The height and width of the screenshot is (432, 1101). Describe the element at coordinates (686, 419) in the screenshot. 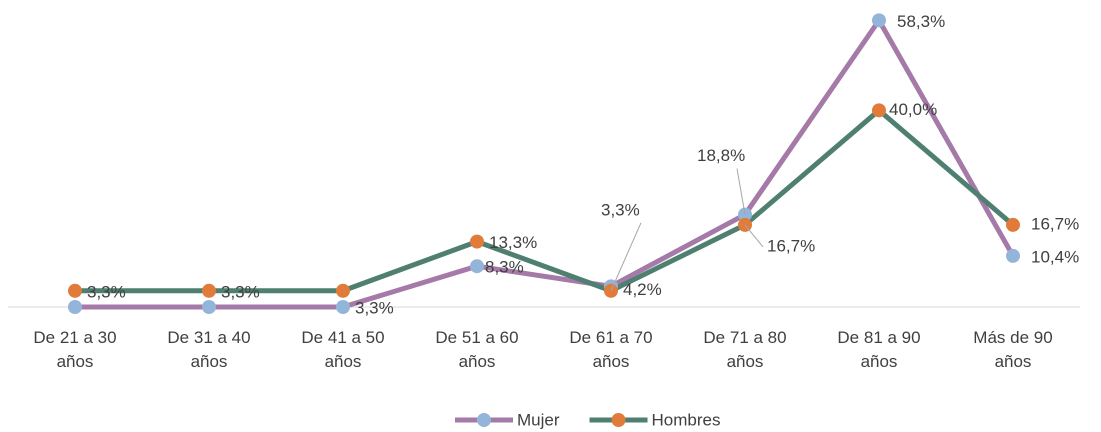

I see `legend-label: Hombres` at that location.